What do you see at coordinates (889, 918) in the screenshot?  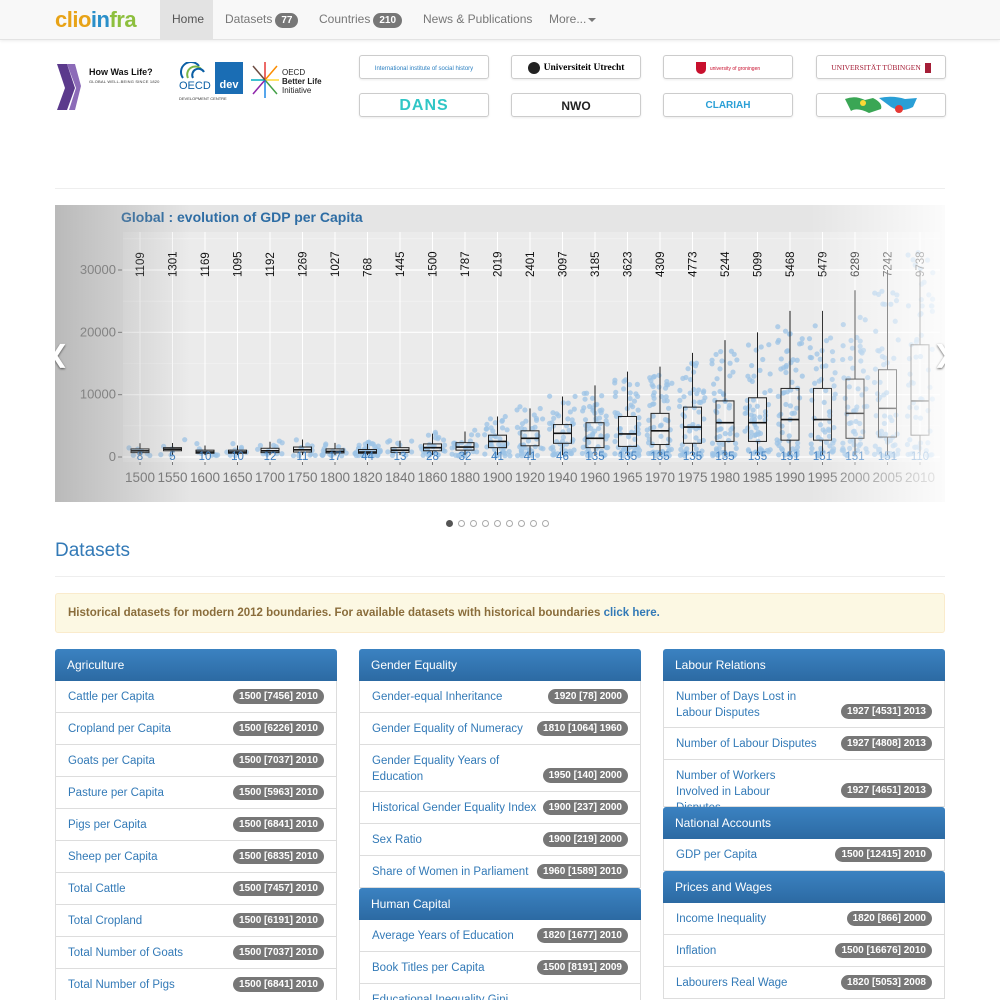 I see `dataset-range-badge: 1820 [866] 2000` at bounding box center [889, 918].